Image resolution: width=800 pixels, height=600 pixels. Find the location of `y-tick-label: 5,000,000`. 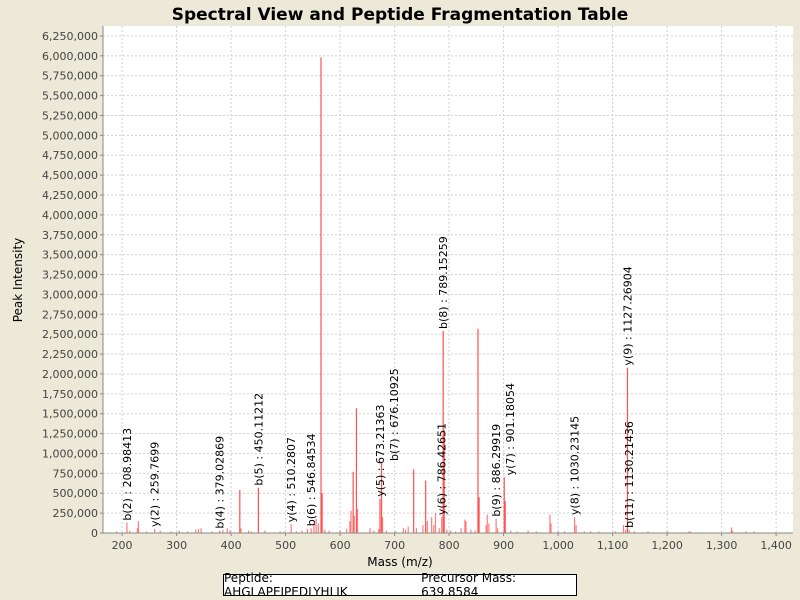

y-tick-label: 5,000,000 is located at coordinates (70, 135).